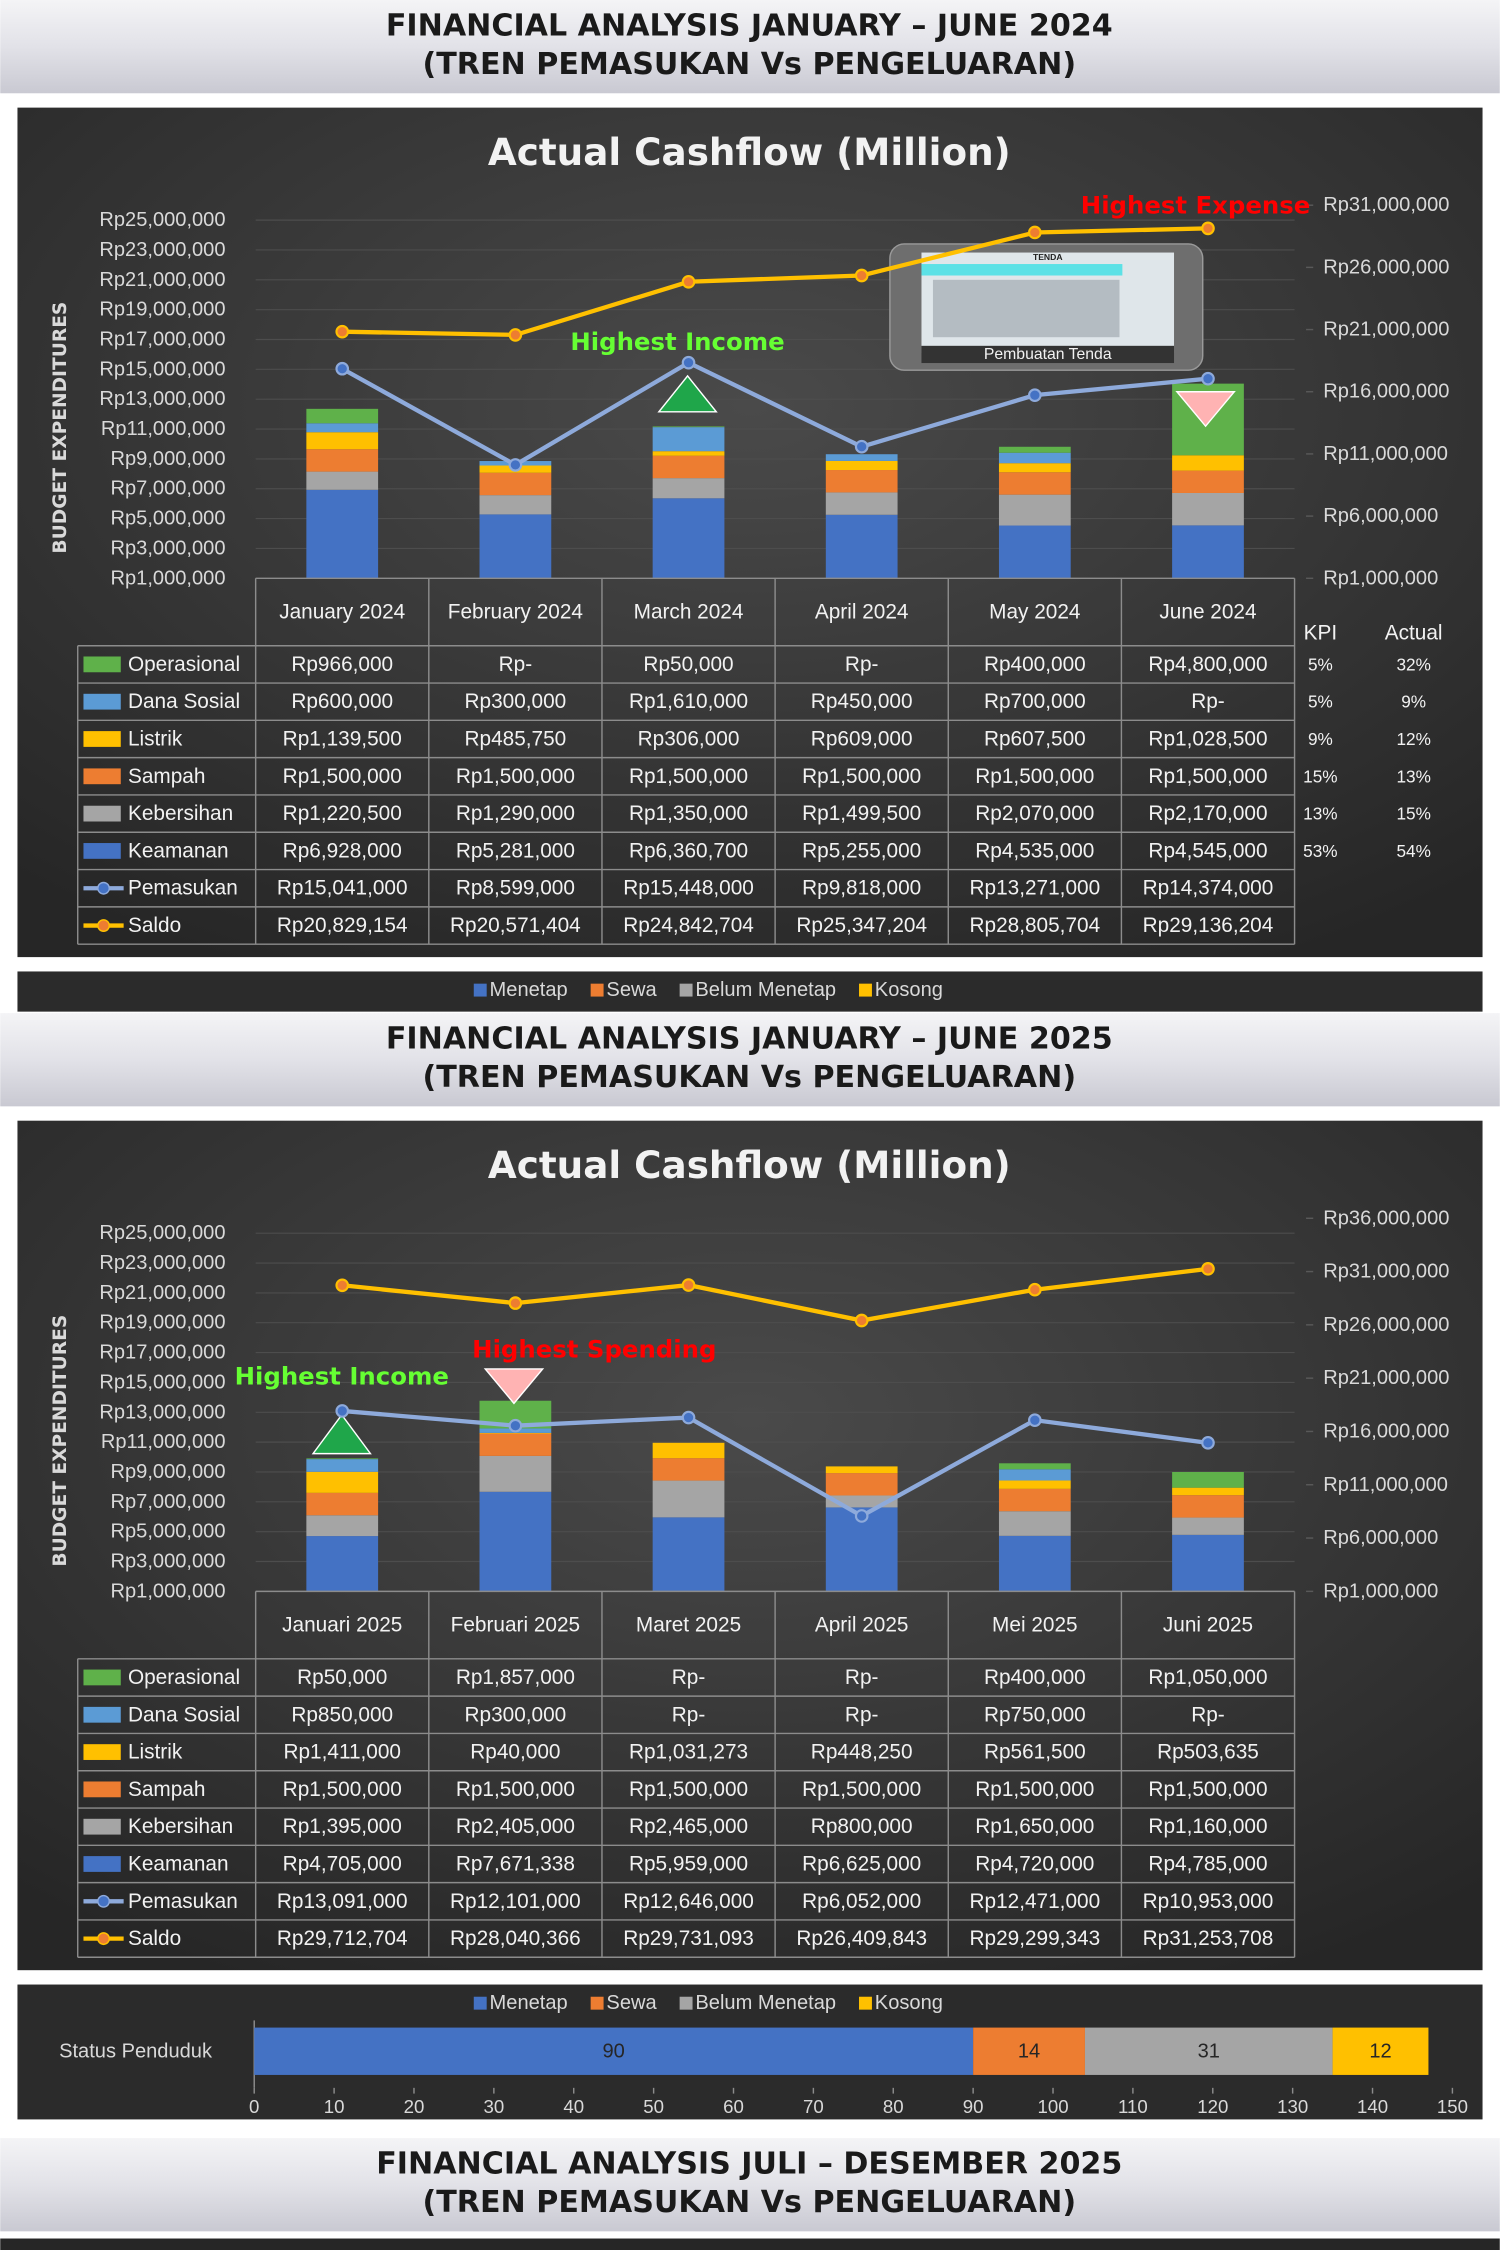 Image resolution: width=1500 pixels, height=2250 pixels. What do you see at coordinates (1034, 813) in the screenshot?
I see `table-cell: Rp2,070,000` at bounding box center [1034, 813].